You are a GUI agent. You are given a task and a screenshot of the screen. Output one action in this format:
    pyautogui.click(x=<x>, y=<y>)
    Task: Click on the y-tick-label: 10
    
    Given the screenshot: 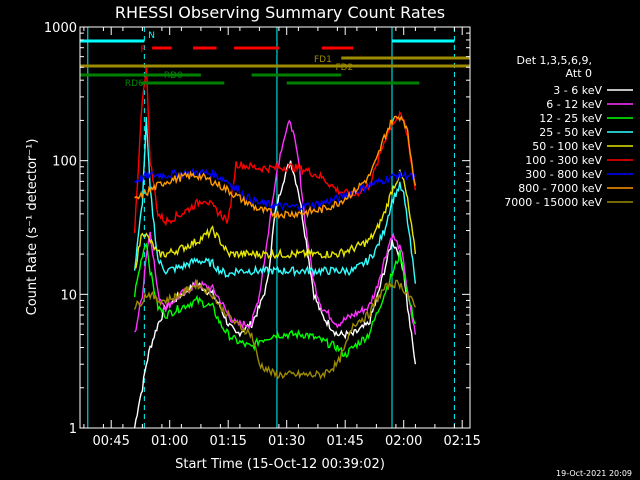 What is the action you would take?
    pyautogui.click(x=68, y=295)
    